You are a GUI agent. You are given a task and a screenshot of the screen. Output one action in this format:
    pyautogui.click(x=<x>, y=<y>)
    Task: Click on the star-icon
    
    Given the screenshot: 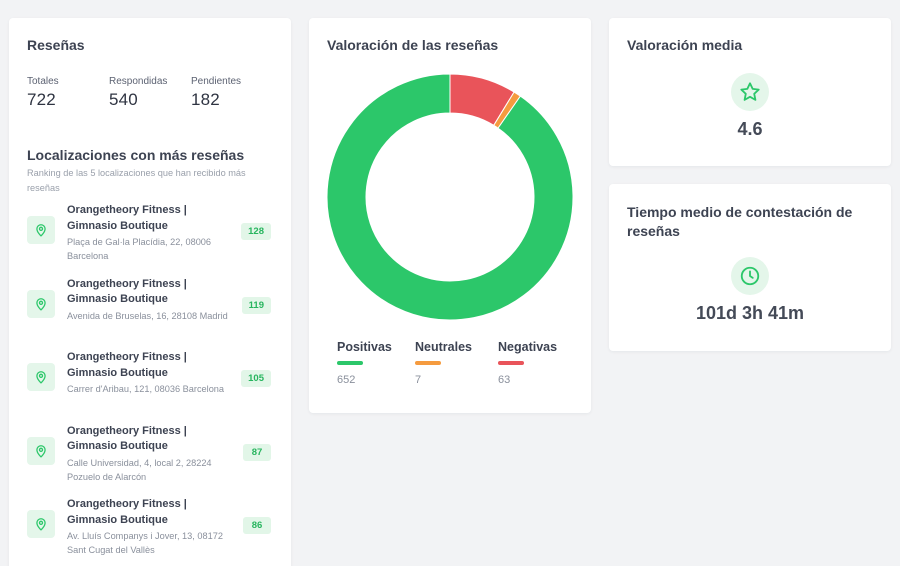 What is the action you would take?
    pyautogui.click(x=750, y=92)
    